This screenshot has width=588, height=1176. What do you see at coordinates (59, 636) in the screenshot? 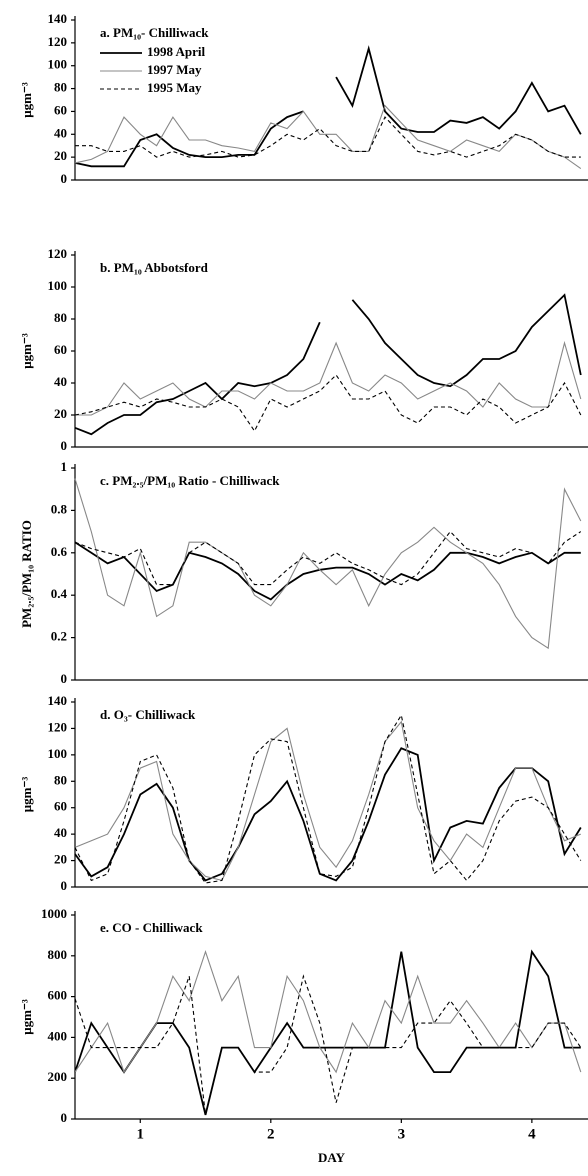
I see `y-tick-label: 0.2` at bounding box center [59, 636].